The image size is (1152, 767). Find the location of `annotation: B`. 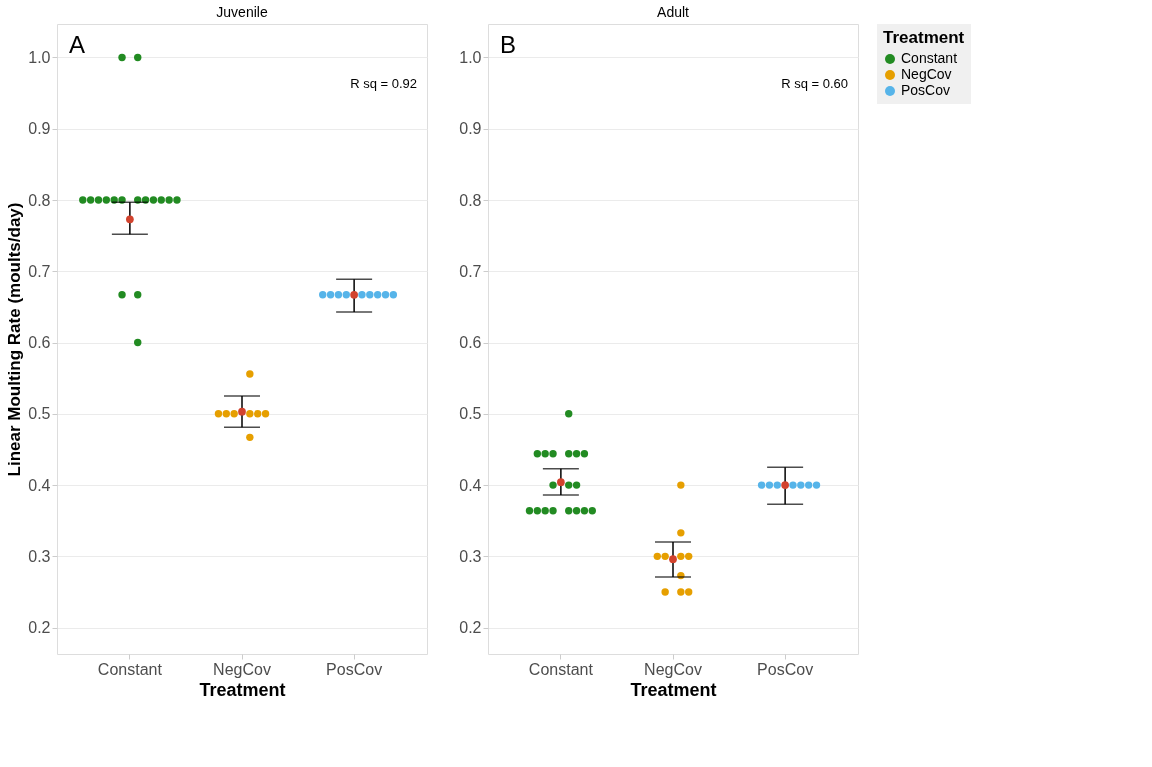

annotation: B is located at coordinates (508, 44).